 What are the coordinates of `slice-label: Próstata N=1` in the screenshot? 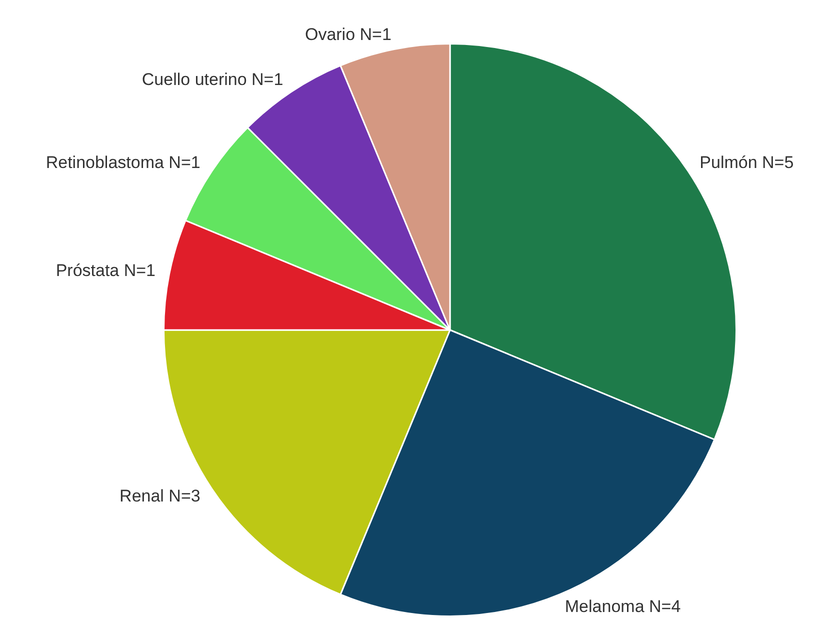 It's located at (106, 270).